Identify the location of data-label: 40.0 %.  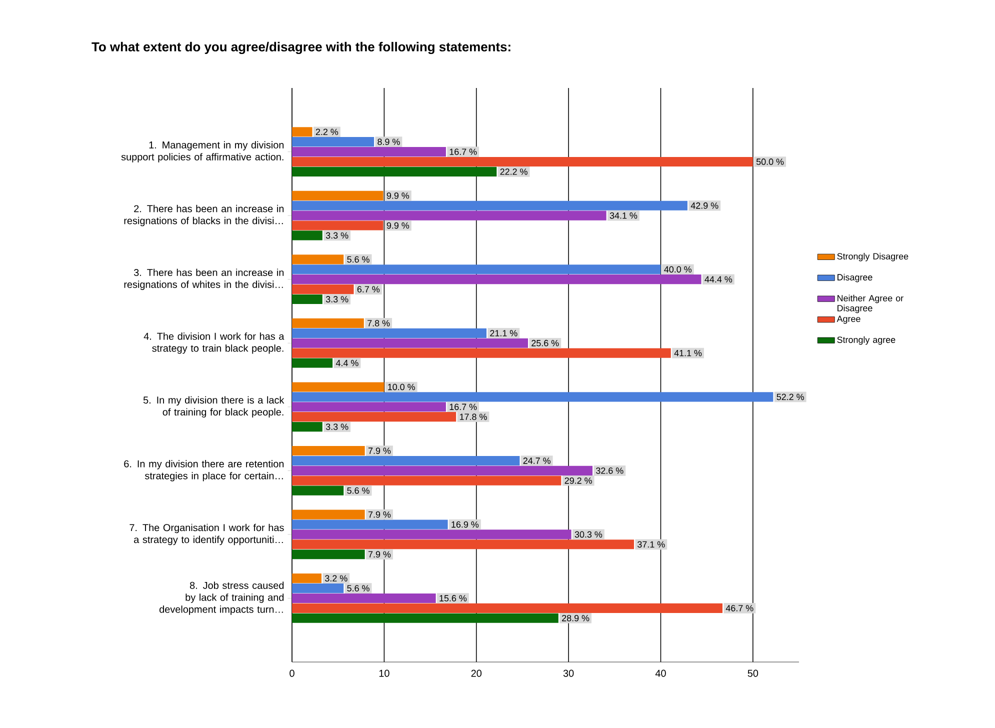
(678, 269).